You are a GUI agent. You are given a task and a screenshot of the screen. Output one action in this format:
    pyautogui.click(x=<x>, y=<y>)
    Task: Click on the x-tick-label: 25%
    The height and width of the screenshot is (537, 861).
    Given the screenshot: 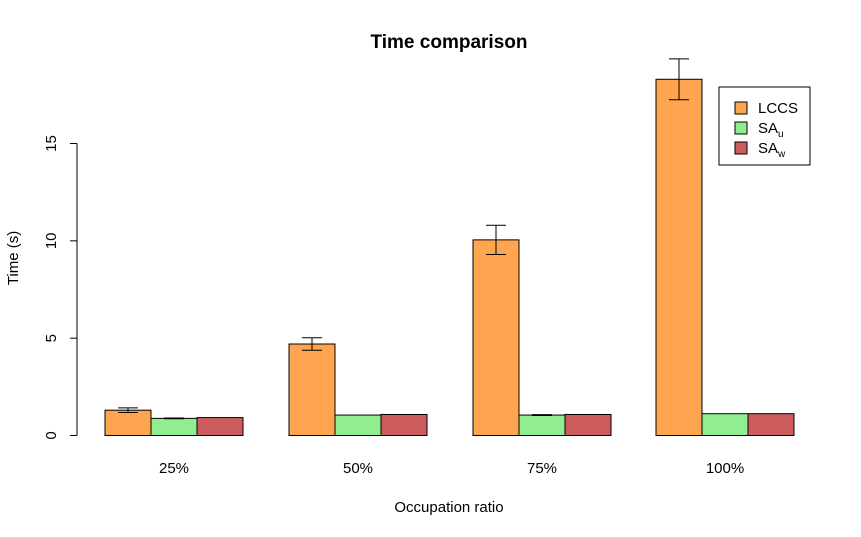 What is the action you would take?
    pyautogui.click(x=174, y=468)
    